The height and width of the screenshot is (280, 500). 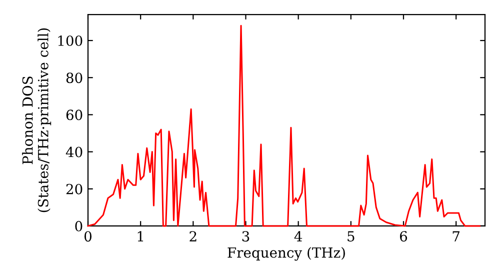 What do you see at coordinates (456, 236) in the screenshot?
I see `x-tick-label: 7` at bounding box center [456, 236].